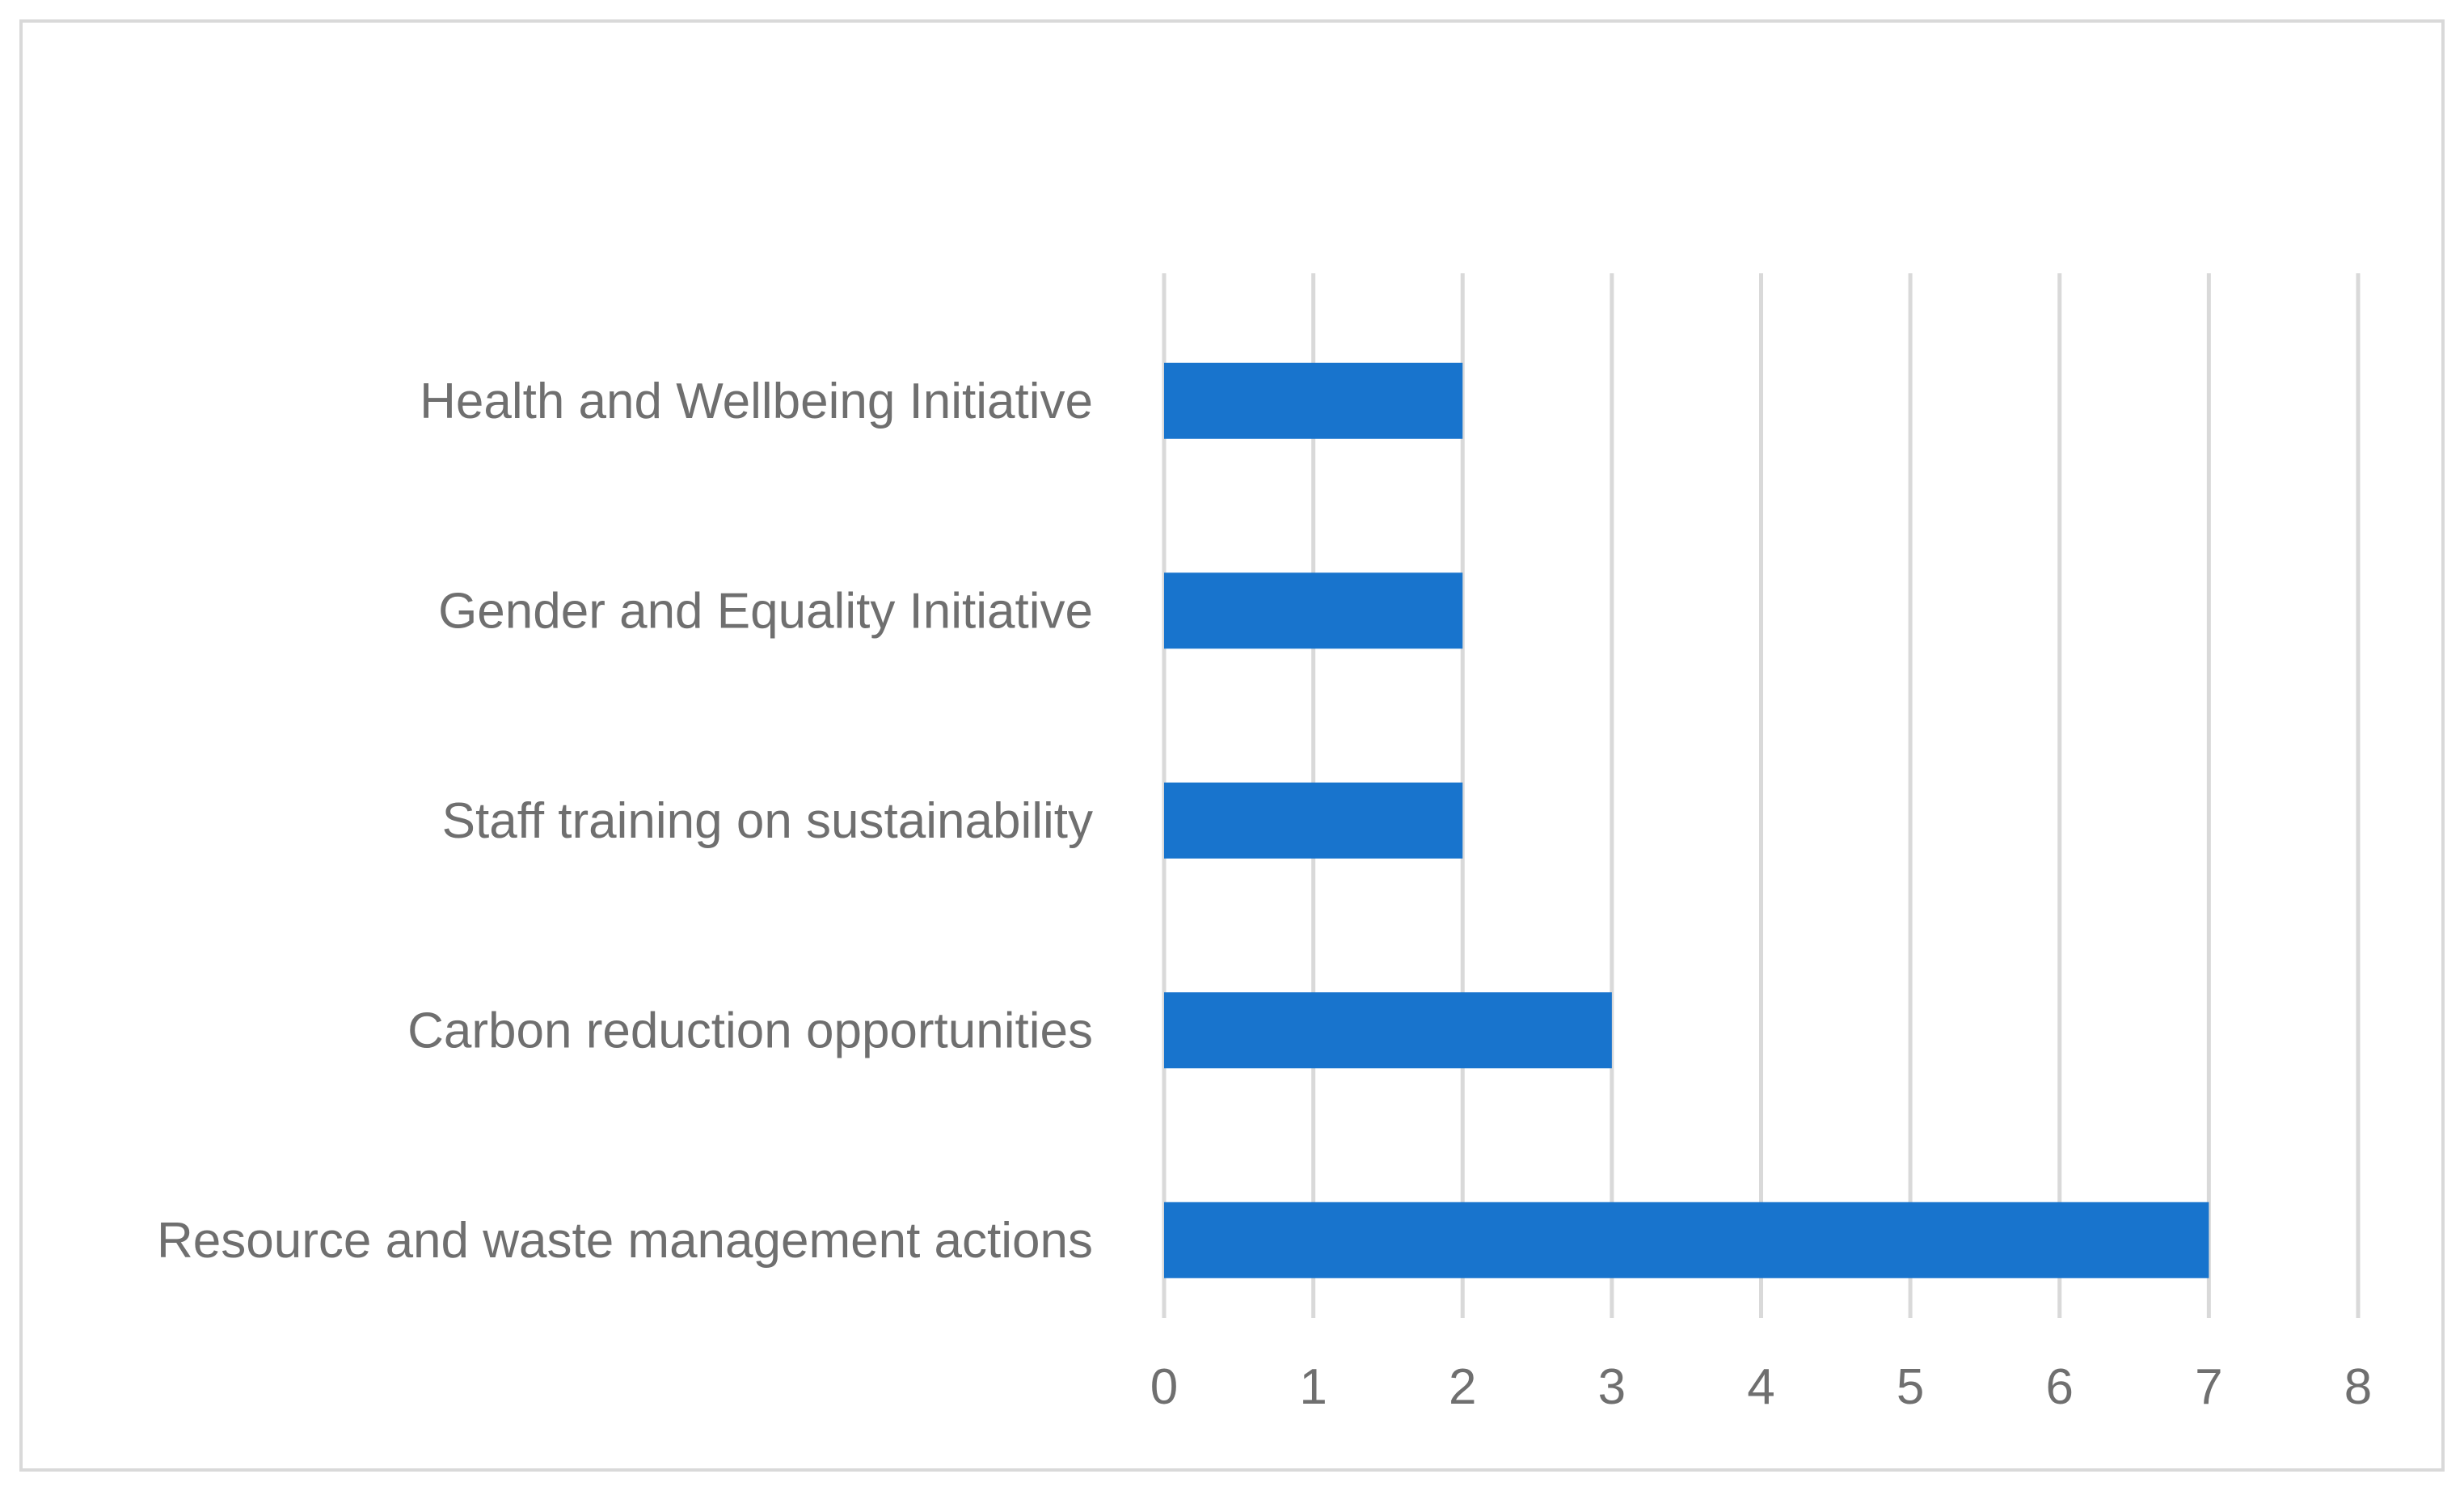  What do you see at coordinates (2358, 1387) in the screenshot?
I see `x-tick-label: 8` at bounding box center [2358, 1387].